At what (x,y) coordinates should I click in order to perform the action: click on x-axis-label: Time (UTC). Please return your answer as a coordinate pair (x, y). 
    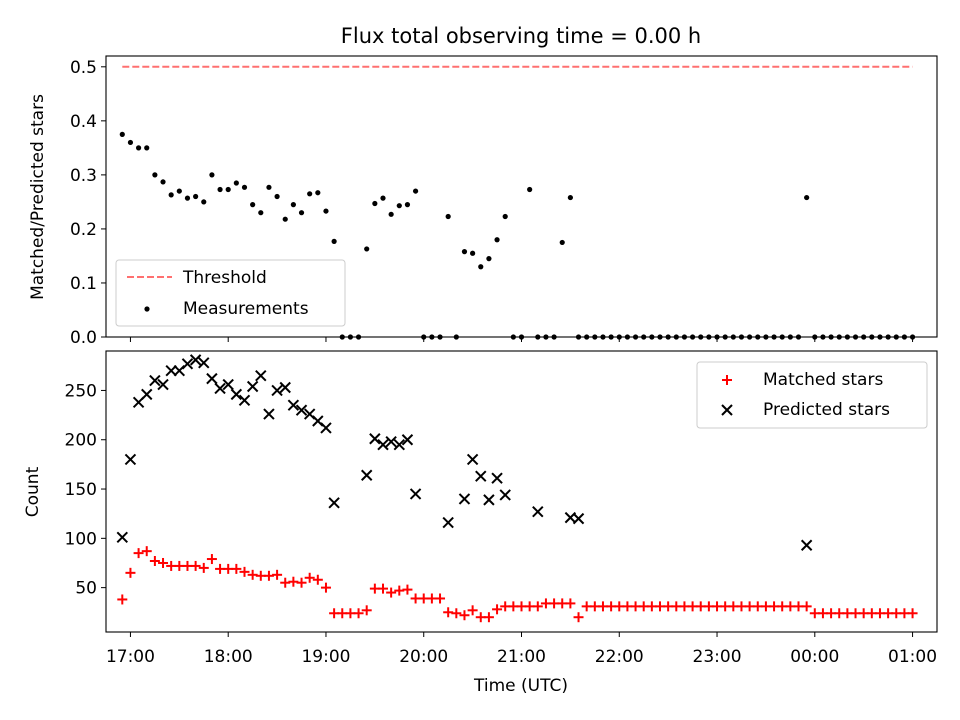
    Looking at the image, I should click on (520, 686).